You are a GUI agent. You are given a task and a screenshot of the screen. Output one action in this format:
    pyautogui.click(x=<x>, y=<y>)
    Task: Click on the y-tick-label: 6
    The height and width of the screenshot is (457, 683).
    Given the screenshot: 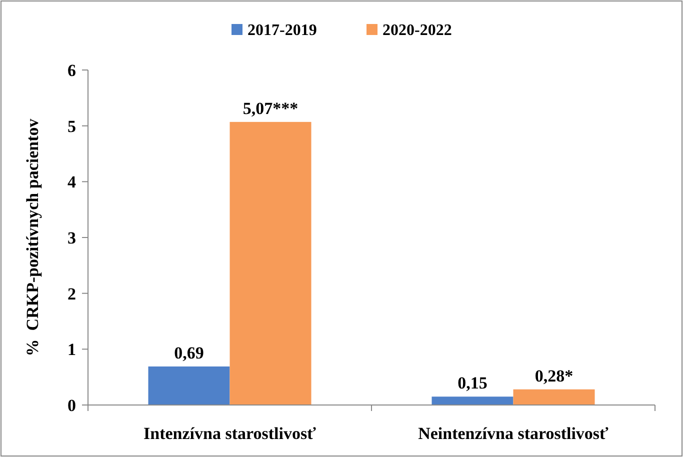 What is the action you would take?
    pyautogui.click(x=72, y=70)
    